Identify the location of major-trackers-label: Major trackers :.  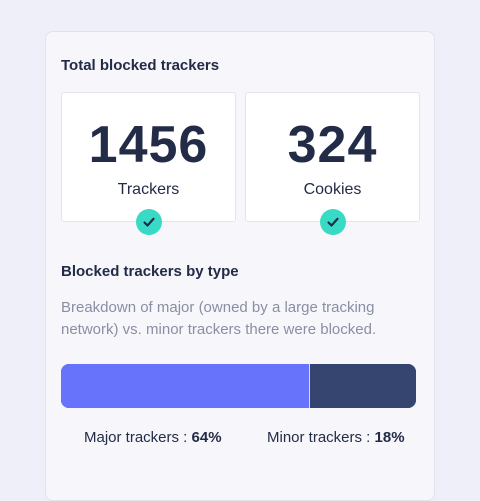
(138, 437).